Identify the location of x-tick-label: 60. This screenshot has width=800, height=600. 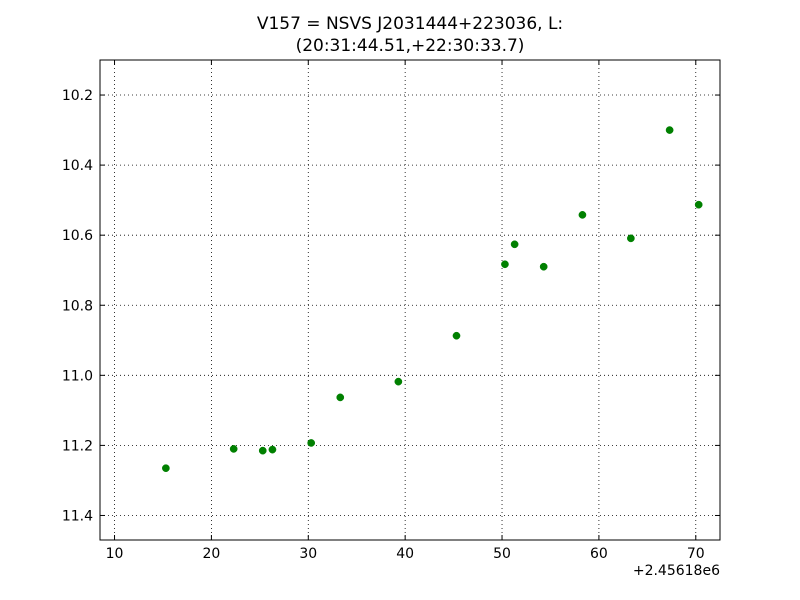
(599, 554).